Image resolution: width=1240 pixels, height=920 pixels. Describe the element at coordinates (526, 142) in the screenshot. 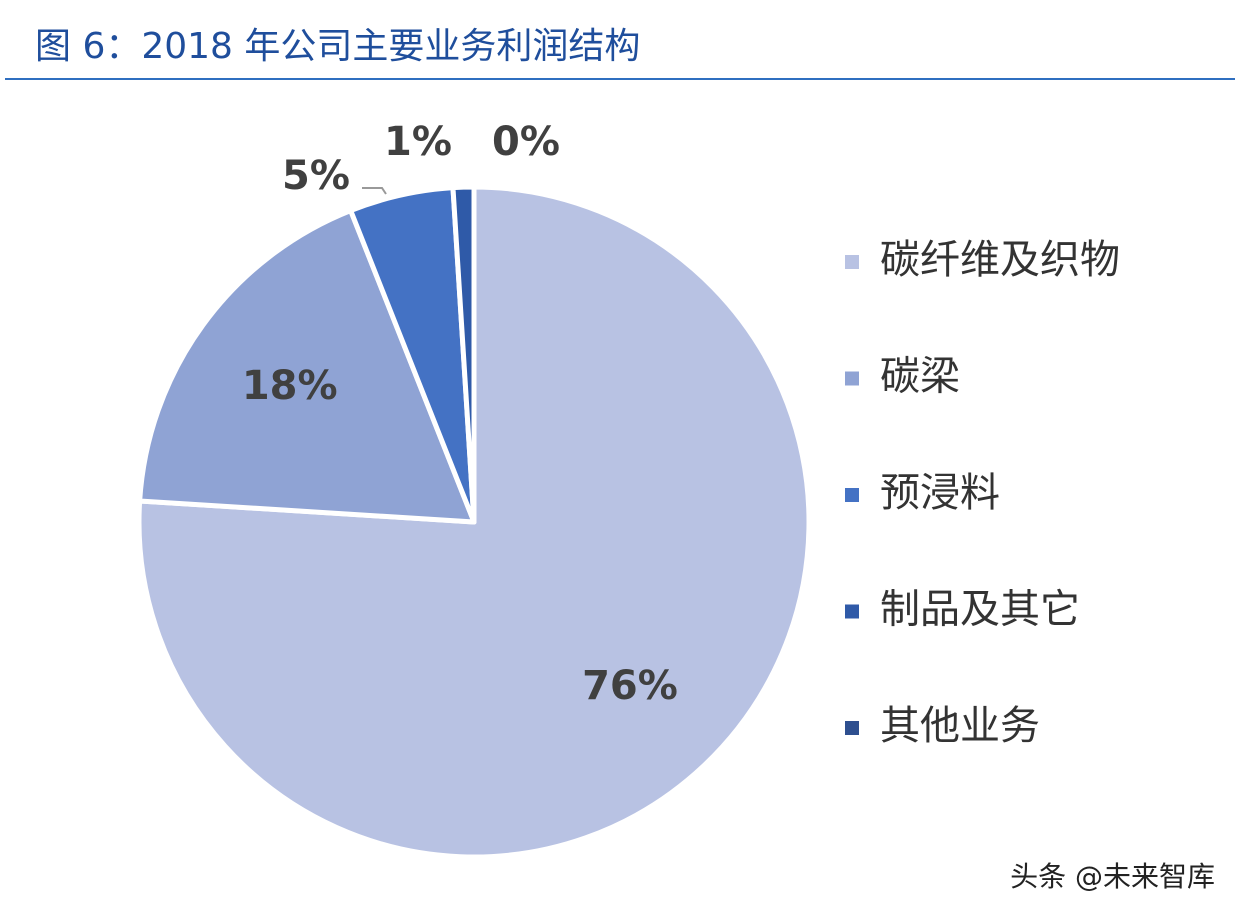

I see `data-label: 0%` at that location.